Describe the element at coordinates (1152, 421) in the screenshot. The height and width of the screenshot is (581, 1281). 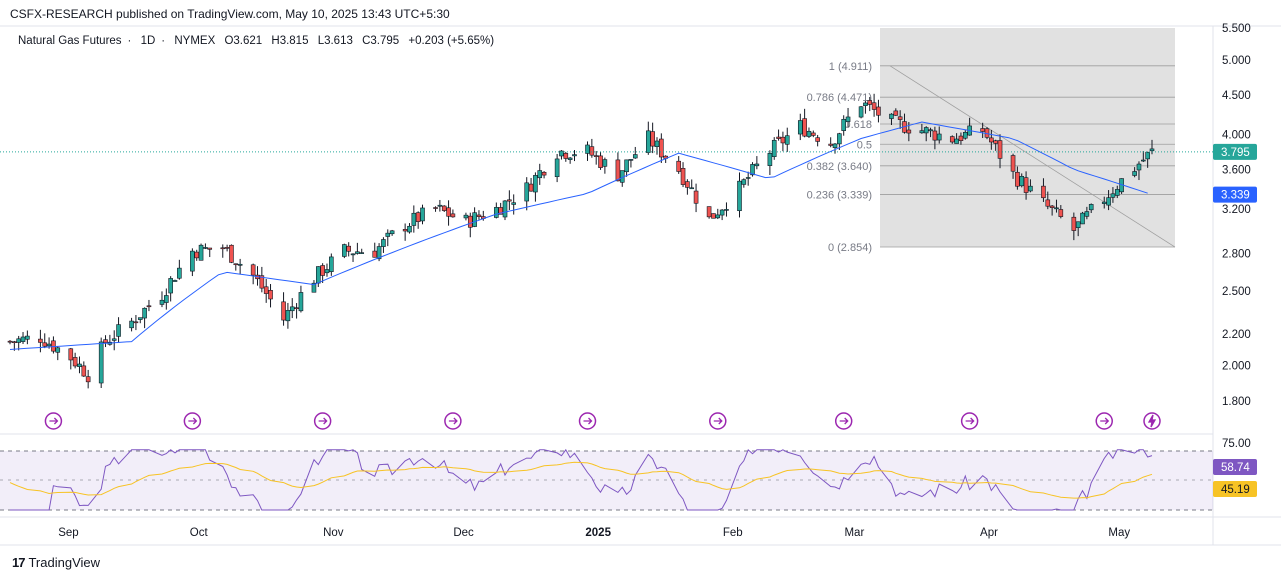
I see `lightning-event-icon` at that location.